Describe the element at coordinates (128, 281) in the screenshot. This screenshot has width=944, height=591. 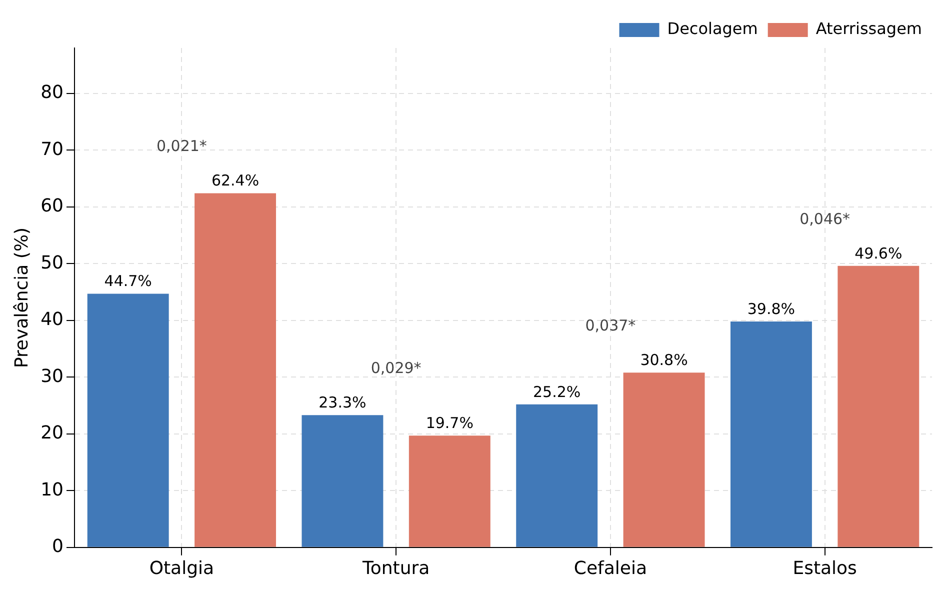
I see `data-label: 44.7%` at that location.